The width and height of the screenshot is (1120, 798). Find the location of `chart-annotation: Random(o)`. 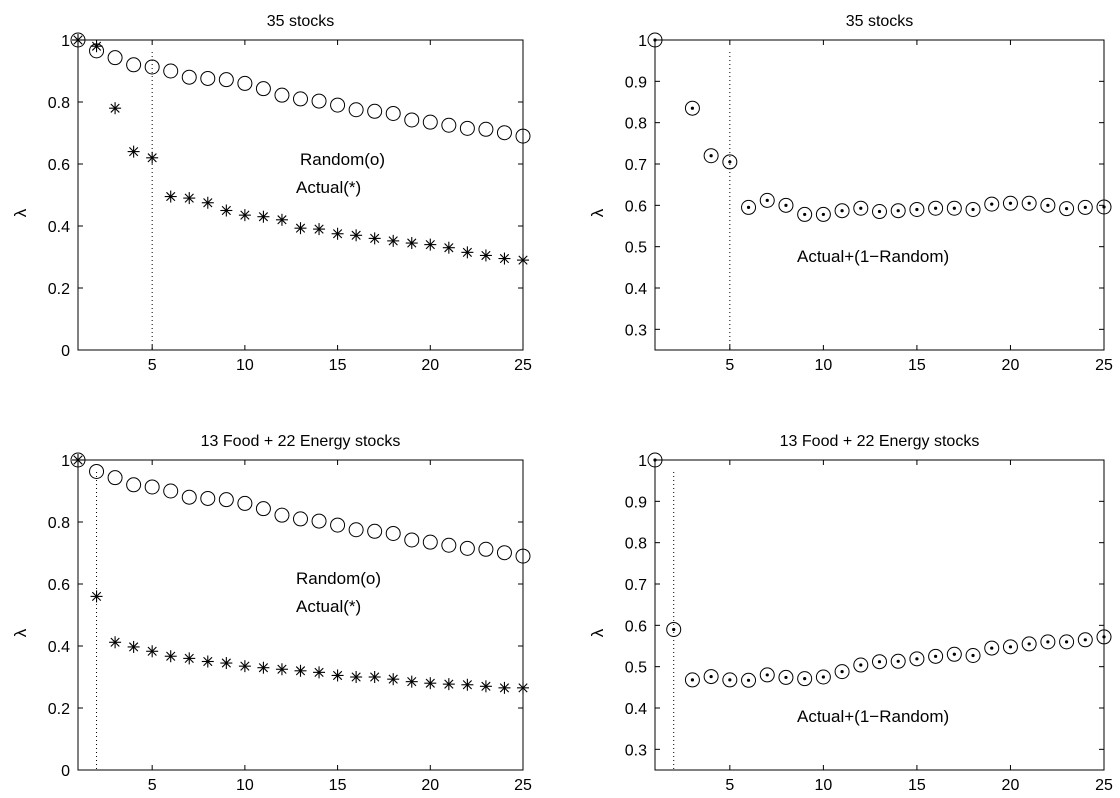

chart-annotation: Random(o) is located at coordinates (342, 159).